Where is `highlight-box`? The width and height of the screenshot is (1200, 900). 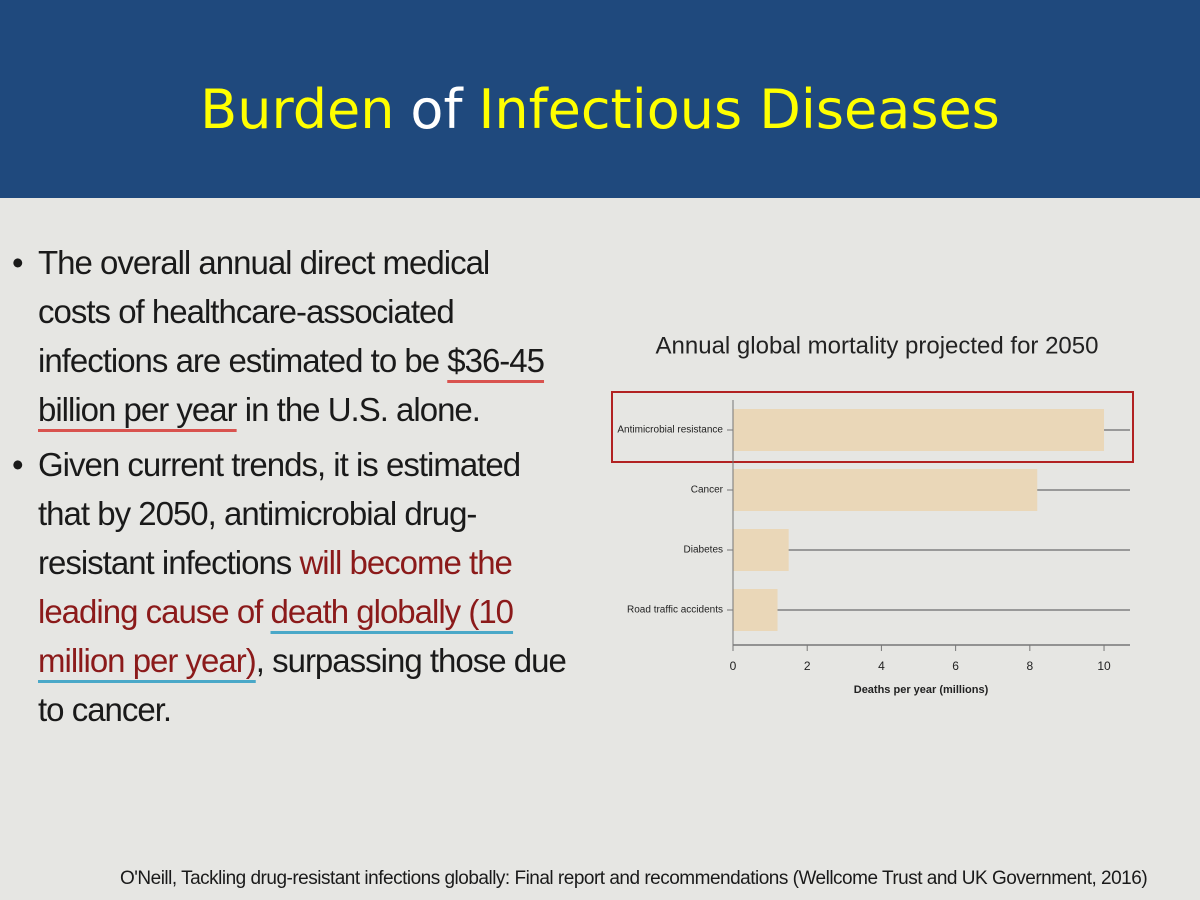
highlight-box is located at coordinates (872, 427).